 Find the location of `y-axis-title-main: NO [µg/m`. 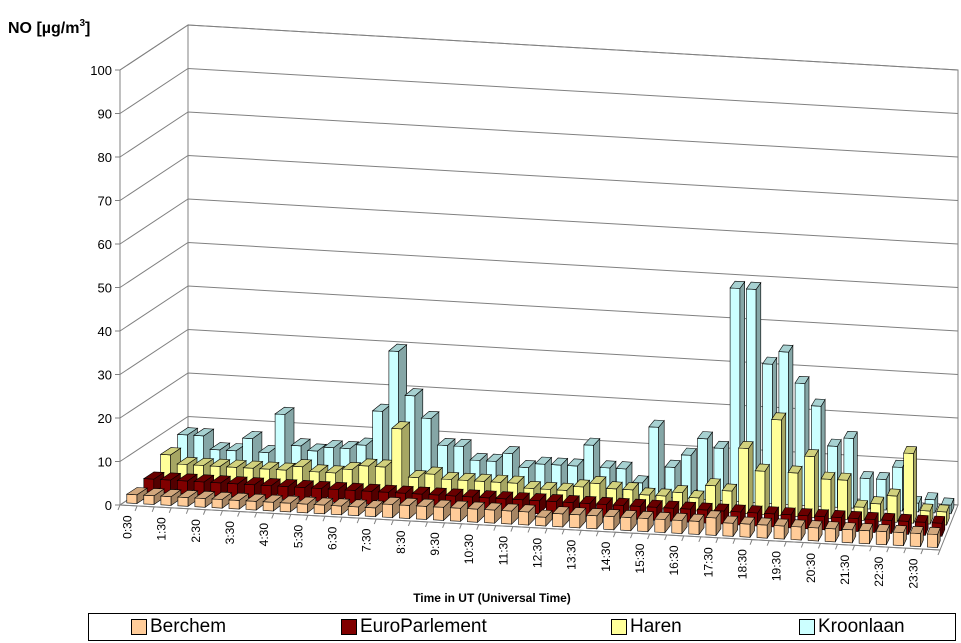

y-axis-title-main: NO [µg/m is located at coordinates (43, 28).